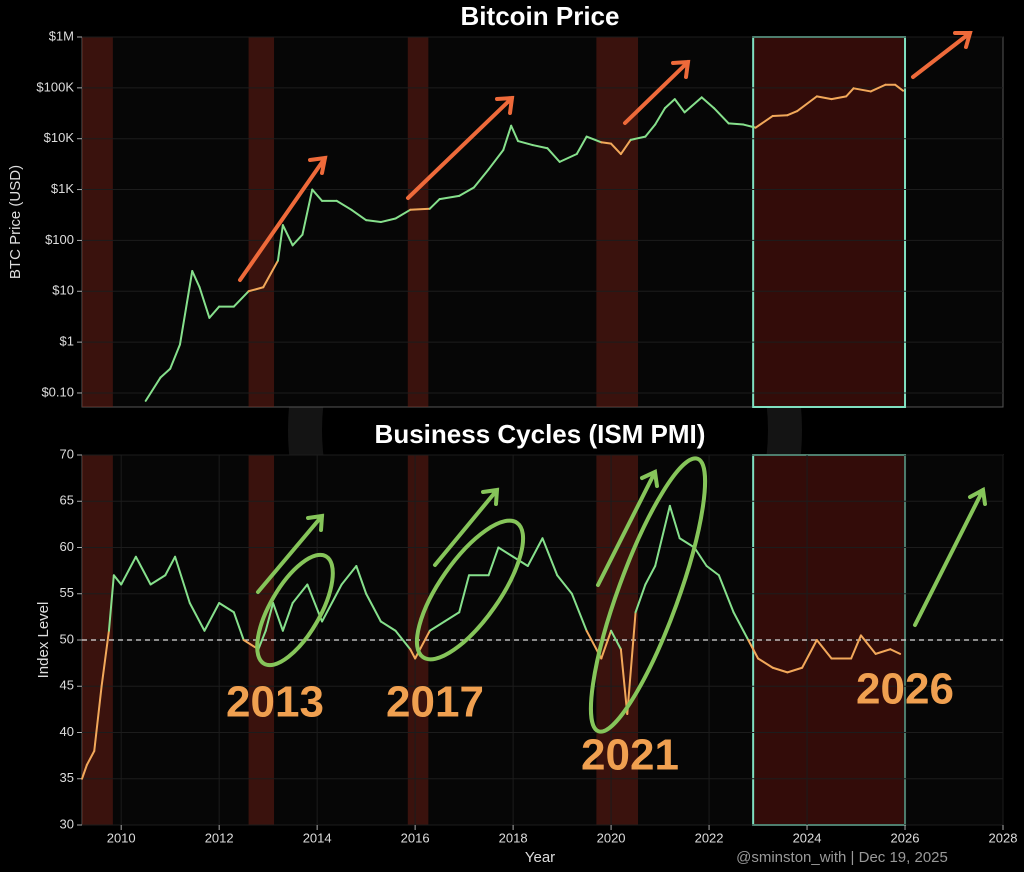 This screenshot has height=872, width=1024. Describe the element at coordinates (275, 702) in the screenshot. I see `annotation: 2013` at that location.